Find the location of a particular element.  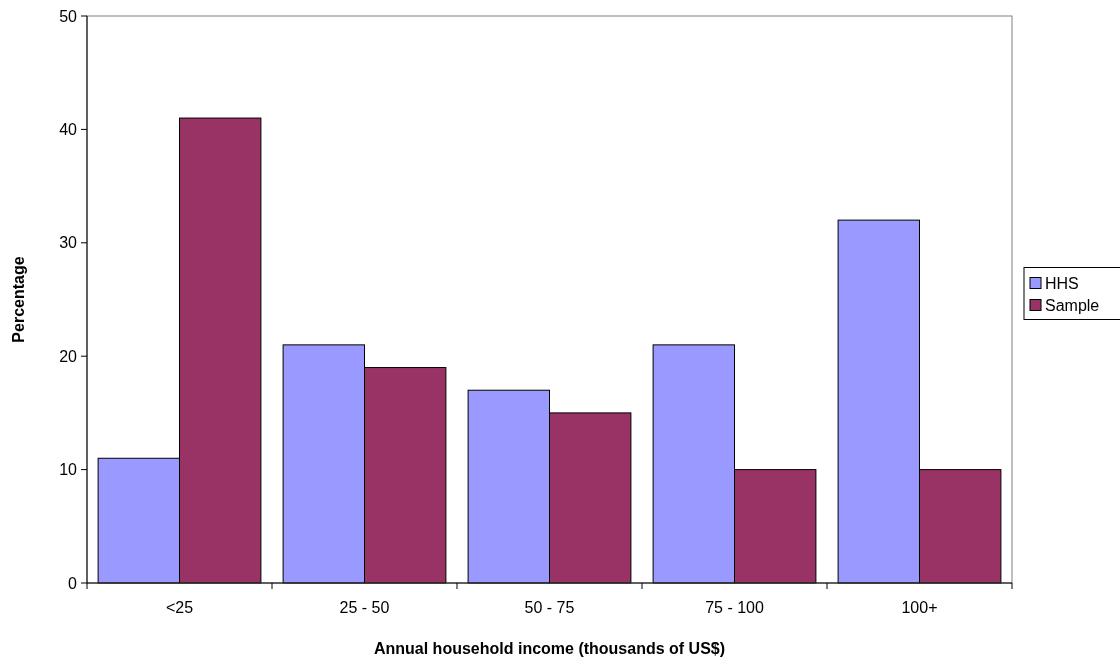

y-tick-label: 0 is located at coordinates (73, 583).